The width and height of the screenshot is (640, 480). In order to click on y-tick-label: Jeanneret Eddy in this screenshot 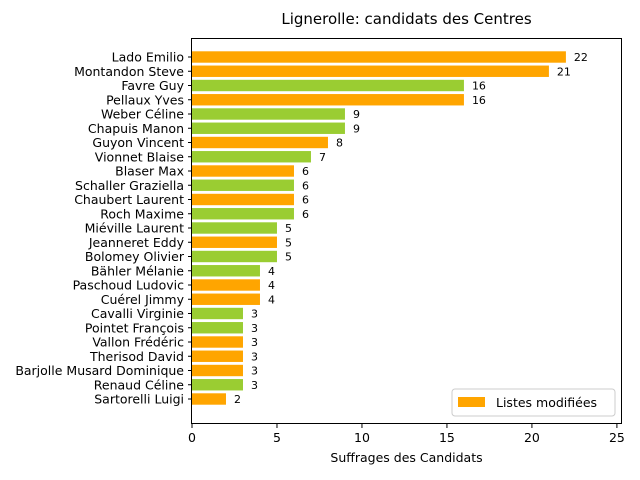, I will do `click(136, 242)`.